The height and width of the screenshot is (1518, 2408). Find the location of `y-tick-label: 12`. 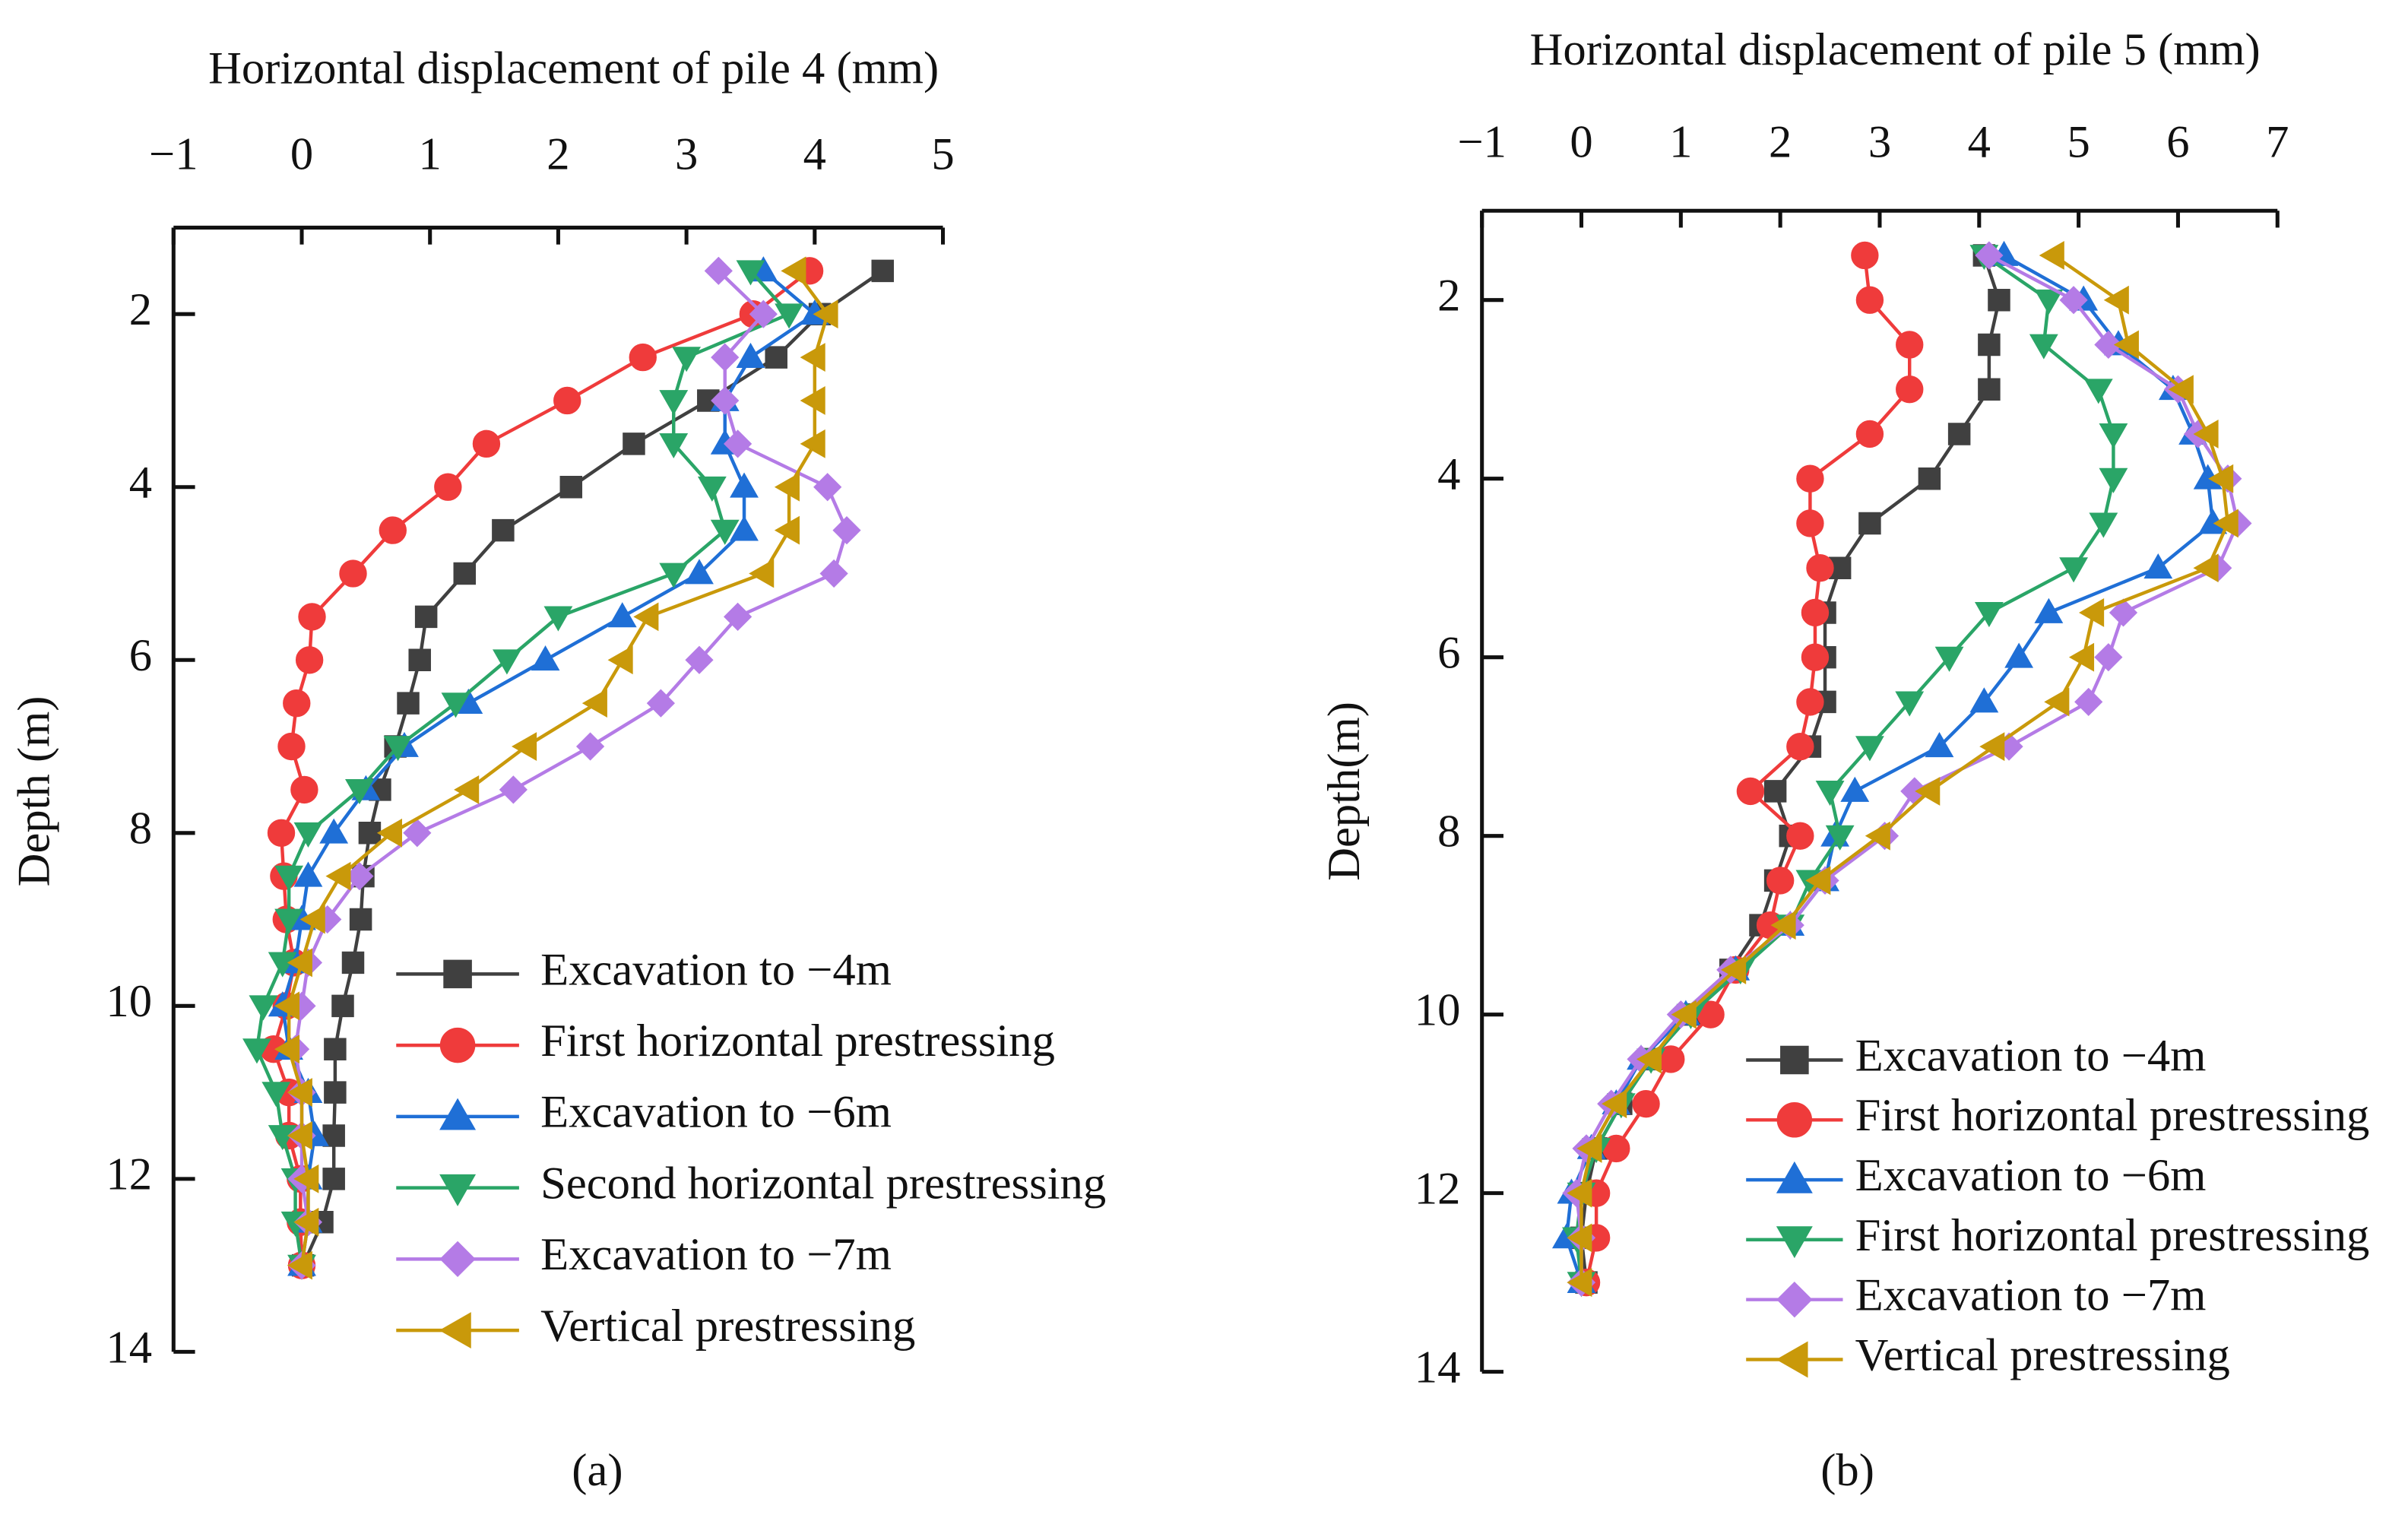

y-tick-label: 12 is located at coordinates (129, 1174).